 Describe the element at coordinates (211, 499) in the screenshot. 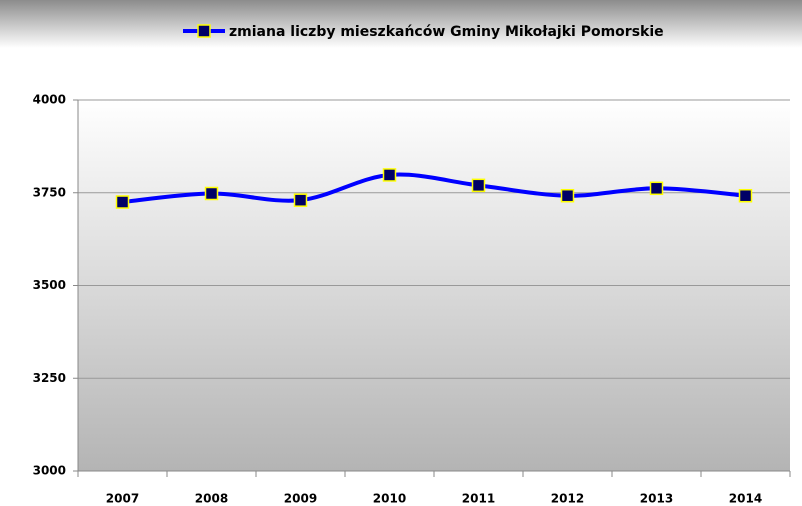

I see `x-tick-label: 2008` at that location.